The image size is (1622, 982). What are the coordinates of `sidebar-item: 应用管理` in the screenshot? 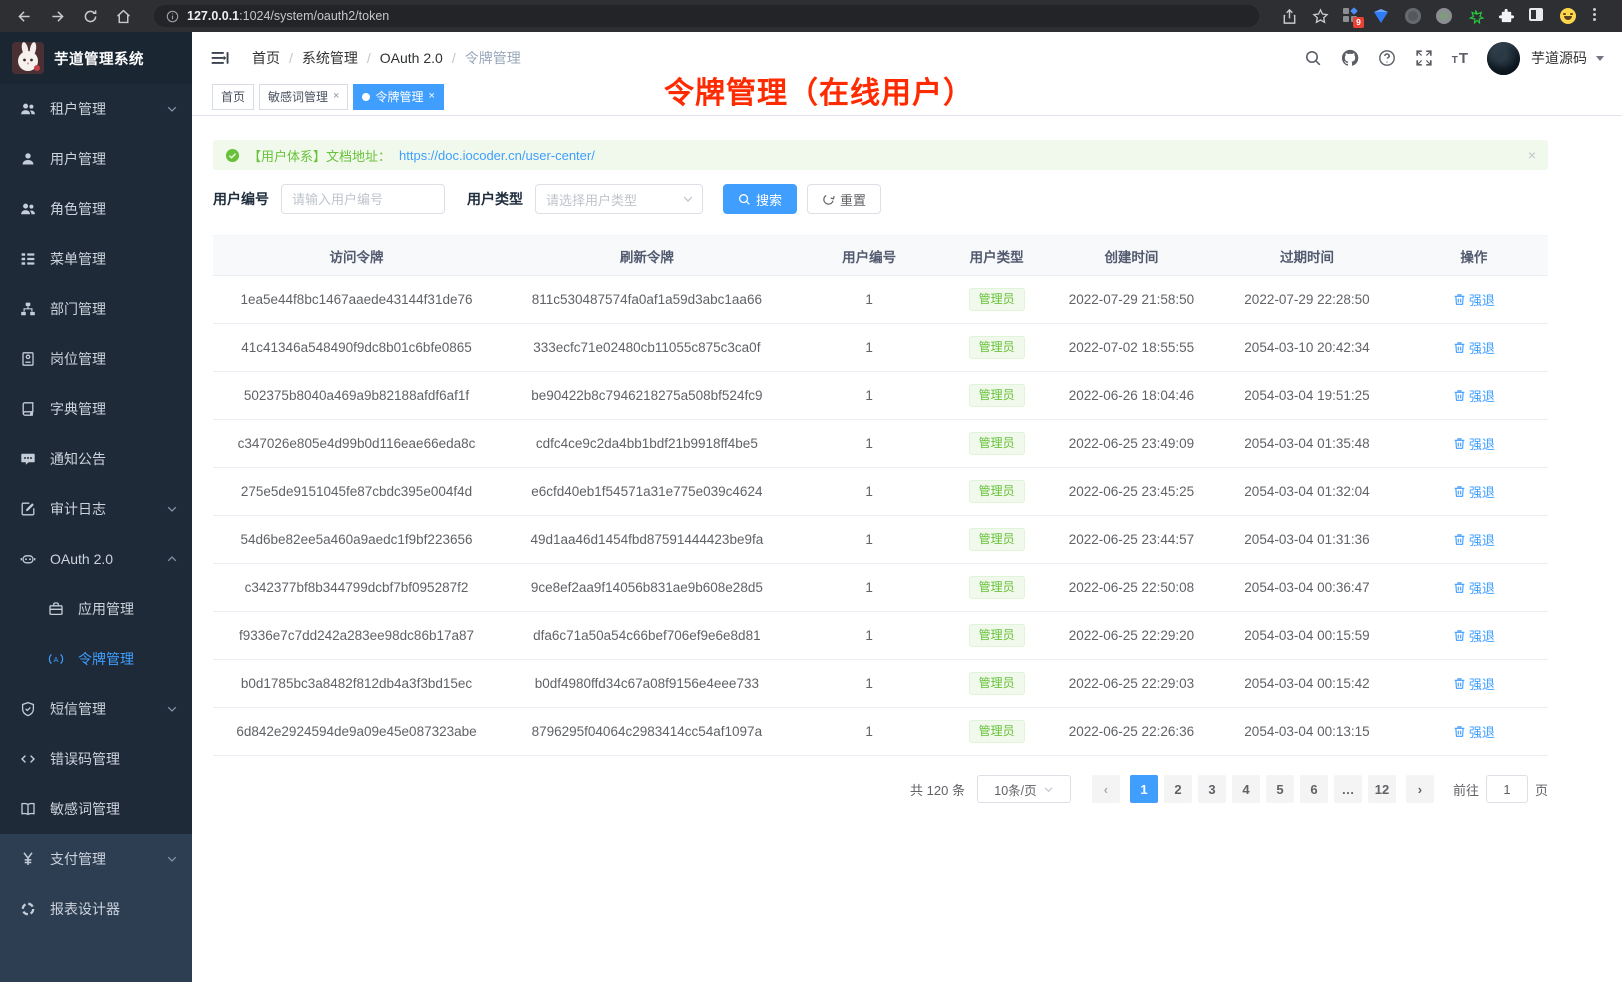 It's located at (96, 609).